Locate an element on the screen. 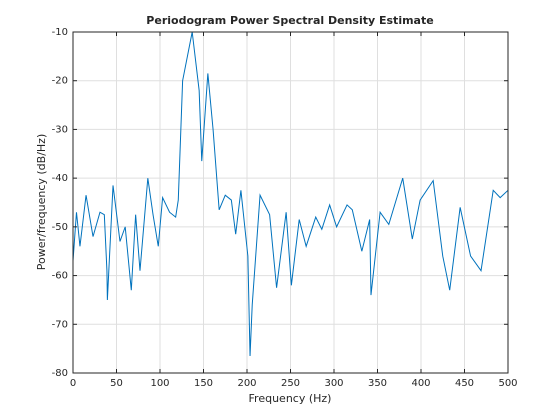  x-tick-label: 300 is located at coordinates (333, 383).